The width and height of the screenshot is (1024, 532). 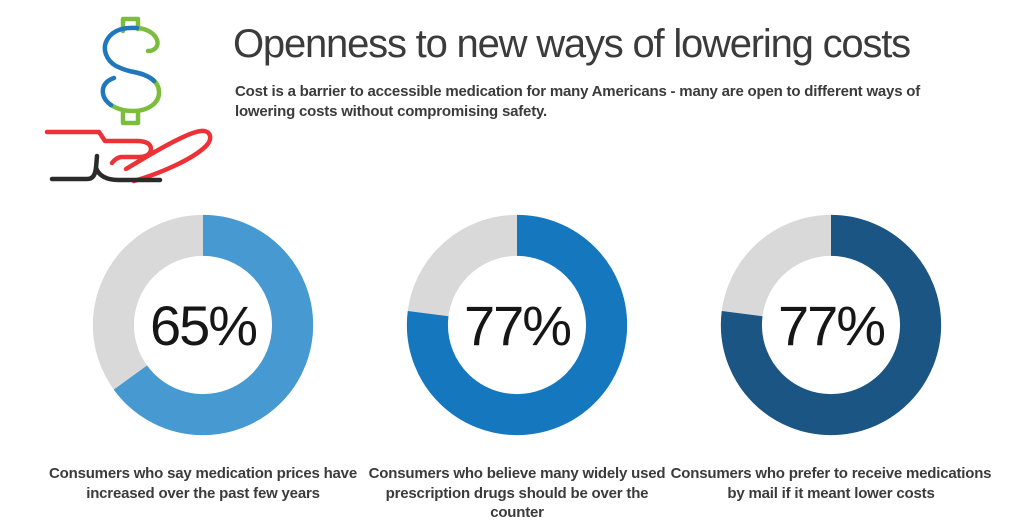 What do you see at coordinates (572, 44) in the screenshot?
I see `page-title: Openness to new ways of lowering costs` at bounding box center [572, 44].